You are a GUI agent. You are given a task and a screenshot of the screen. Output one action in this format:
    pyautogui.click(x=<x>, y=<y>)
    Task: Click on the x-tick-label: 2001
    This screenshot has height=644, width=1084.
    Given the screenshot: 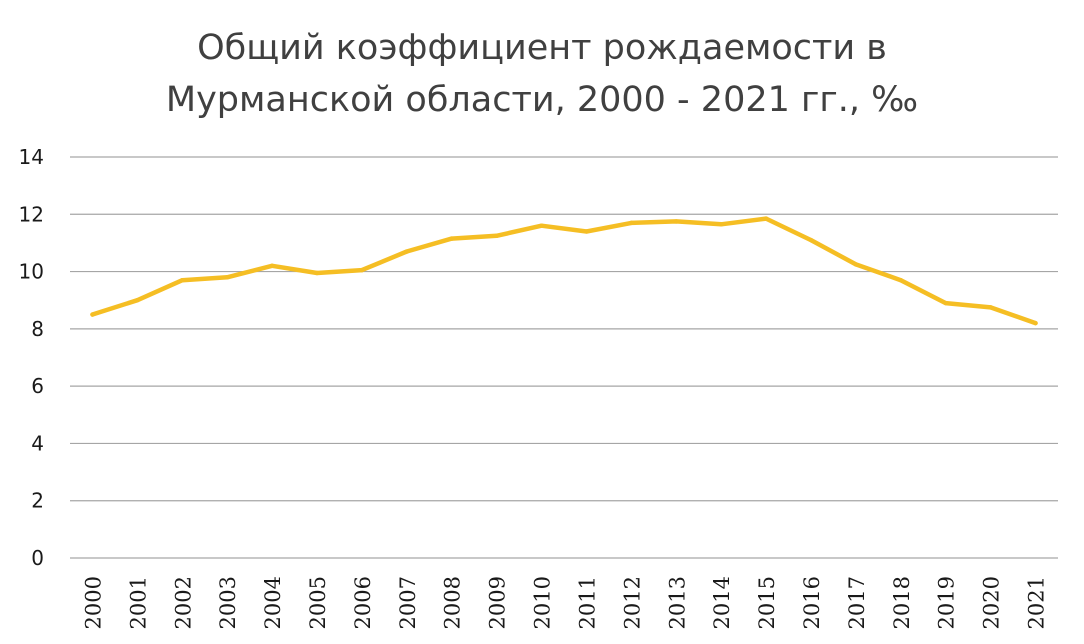 What is the action you would take?
    pyautogui.click(x=138, y=602)
    